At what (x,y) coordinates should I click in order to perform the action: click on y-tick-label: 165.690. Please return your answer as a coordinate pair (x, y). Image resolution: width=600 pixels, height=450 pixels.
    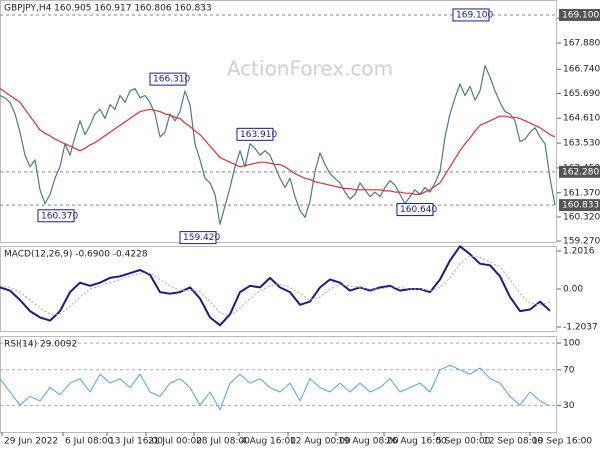
    Looking at the image, I should click on (581, 94).